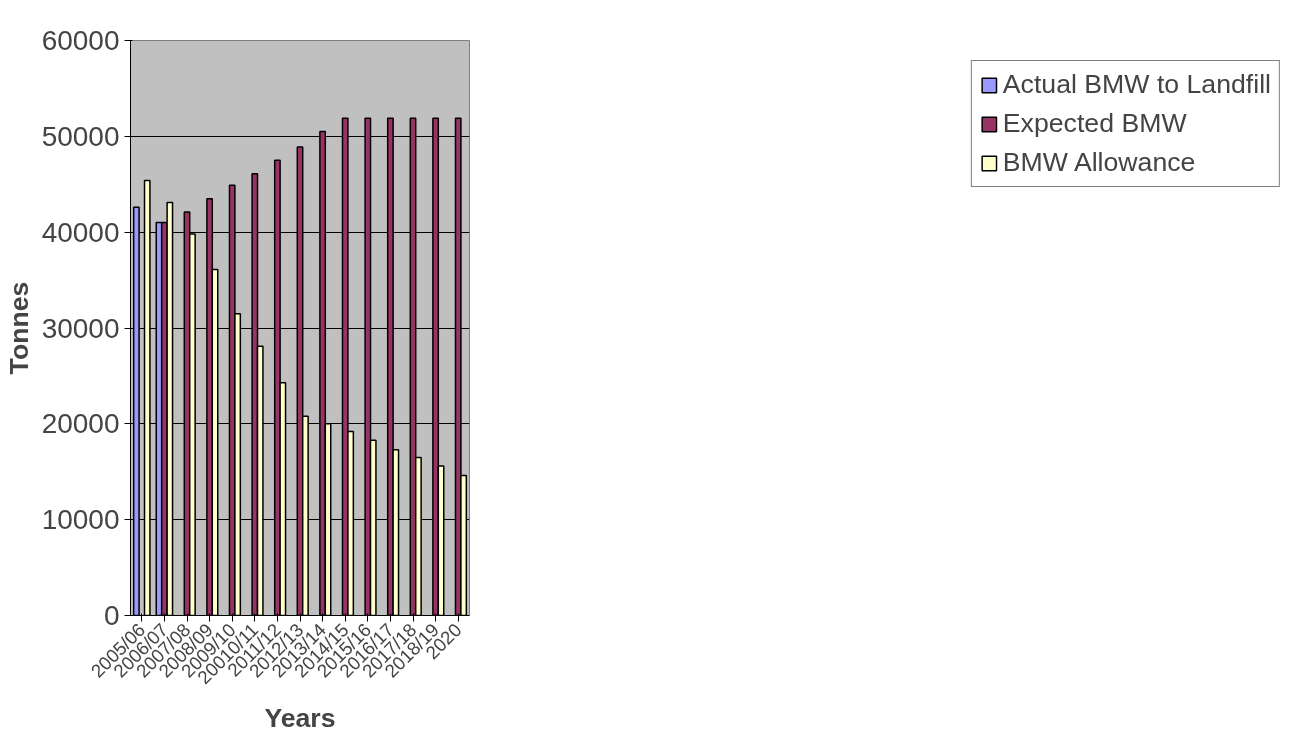 The height and width of the screenshot is (746, 1310). I want to click on y-axis-title: Tonnes, so click(18, 328).